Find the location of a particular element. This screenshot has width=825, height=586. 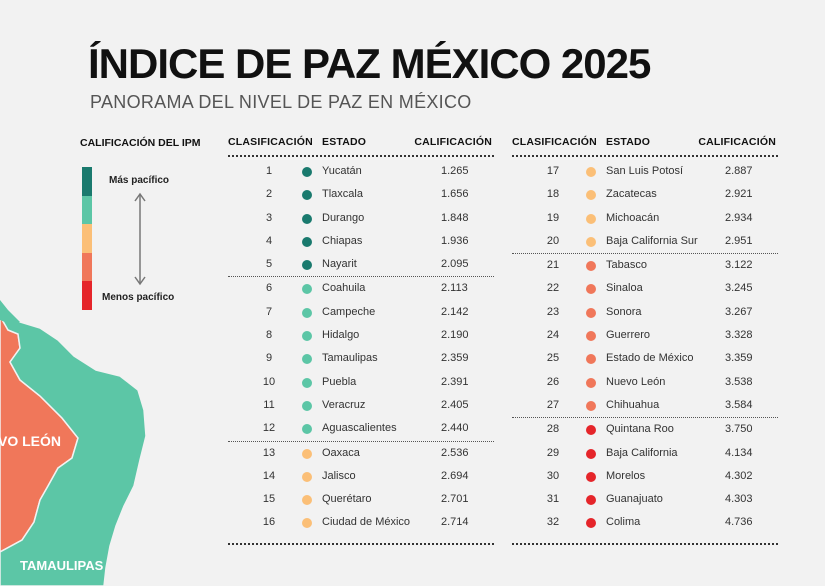

row-score: 3.750 is located at coordinates (739, 429).